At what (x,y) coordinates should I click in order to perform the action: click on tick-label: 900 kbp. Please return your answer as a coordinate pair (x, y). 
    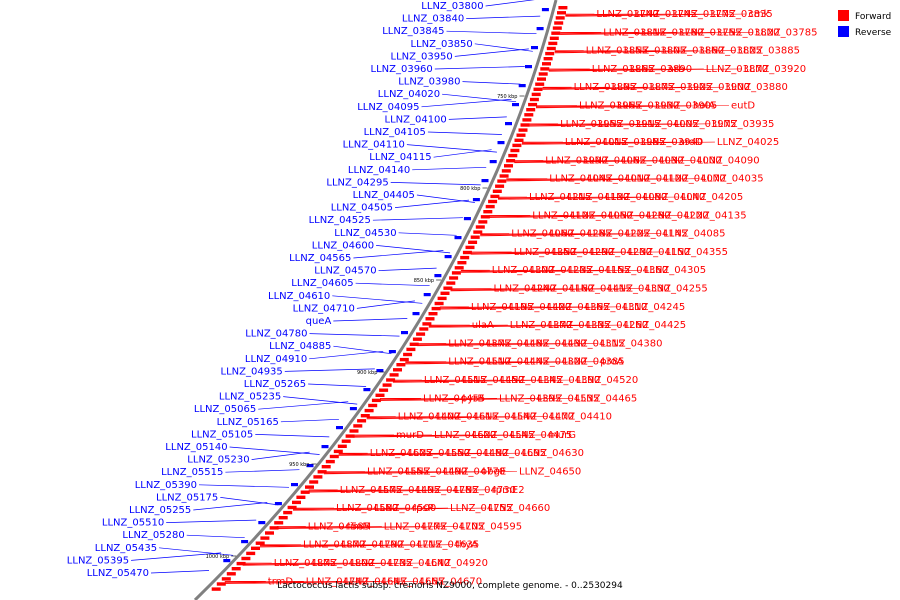
    Looking at the image, I should click on (367, 373).